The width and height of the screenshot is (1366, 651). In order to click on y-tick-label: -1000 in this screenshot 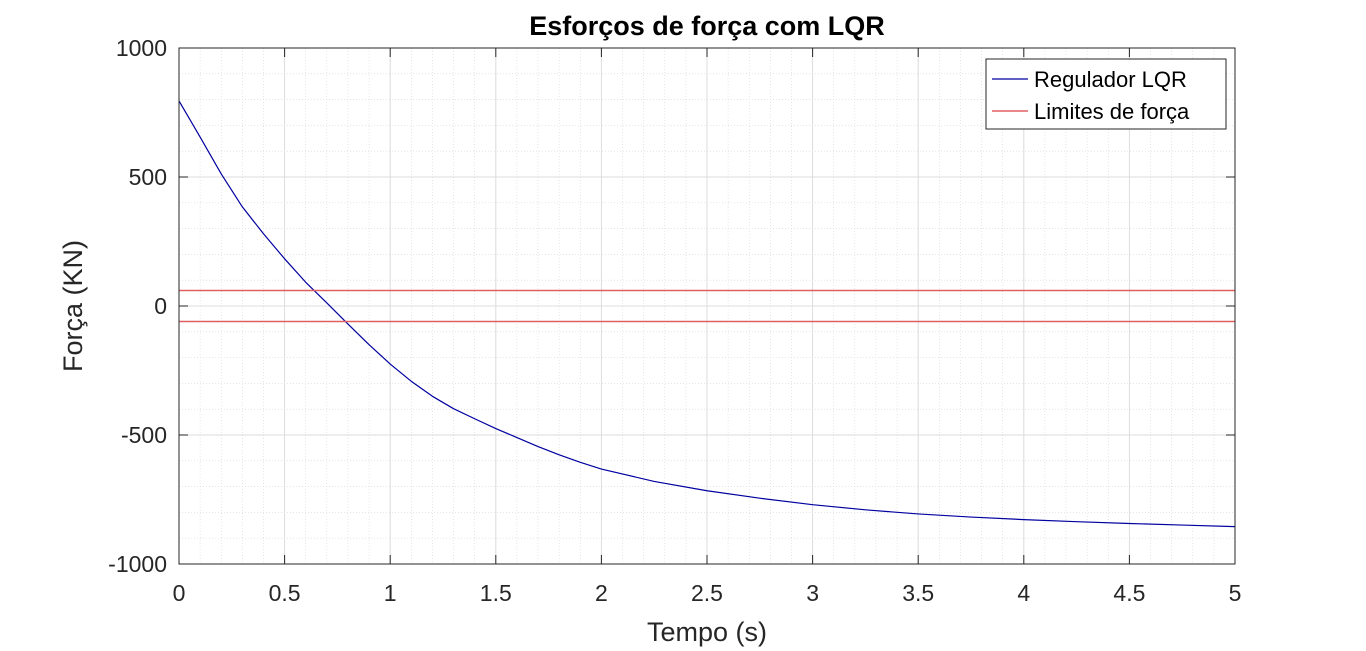, I will do `click(137, 564)`.